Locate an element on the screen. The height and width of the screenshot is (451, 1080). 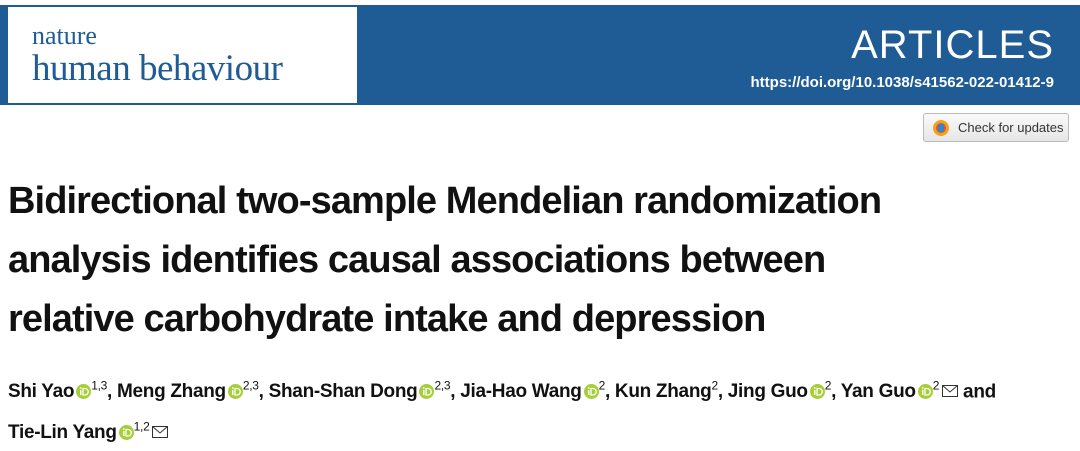
check-icon is located at coordinates (941, 127).